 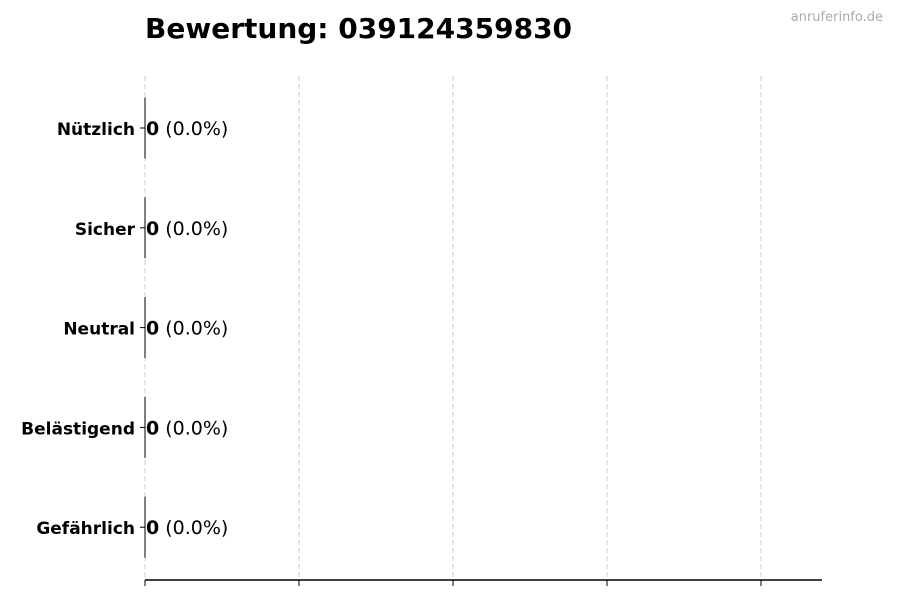 What do you see at coordinates (85, 529) in the screenshot?
I see `y-tick-label: Gefährlich` at bounding box center [85, 529].